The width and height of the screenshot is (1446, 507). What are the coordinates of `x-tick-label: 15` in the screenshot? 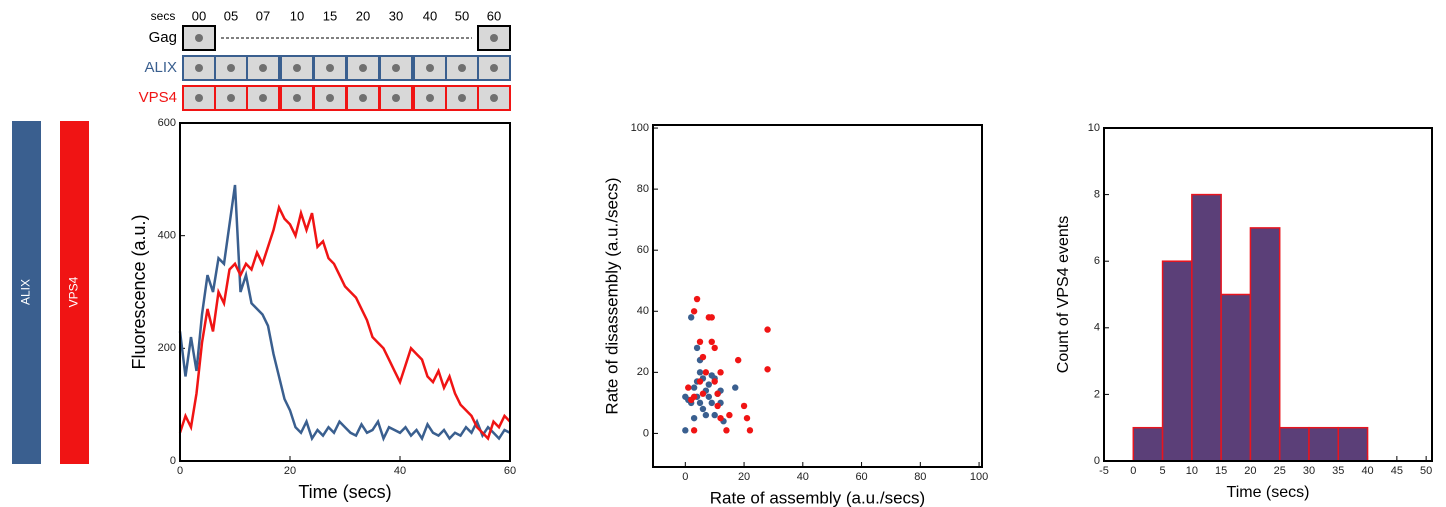 It's located at (1221, 471).